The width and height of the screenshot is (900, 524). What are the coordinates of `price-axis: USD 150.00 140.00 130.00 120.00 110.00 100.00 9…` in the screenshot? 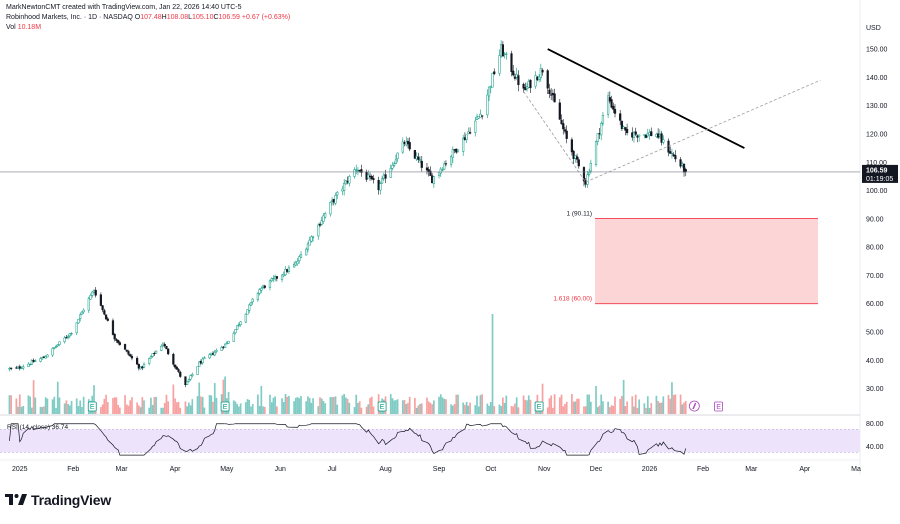 It's located at (880, 209).